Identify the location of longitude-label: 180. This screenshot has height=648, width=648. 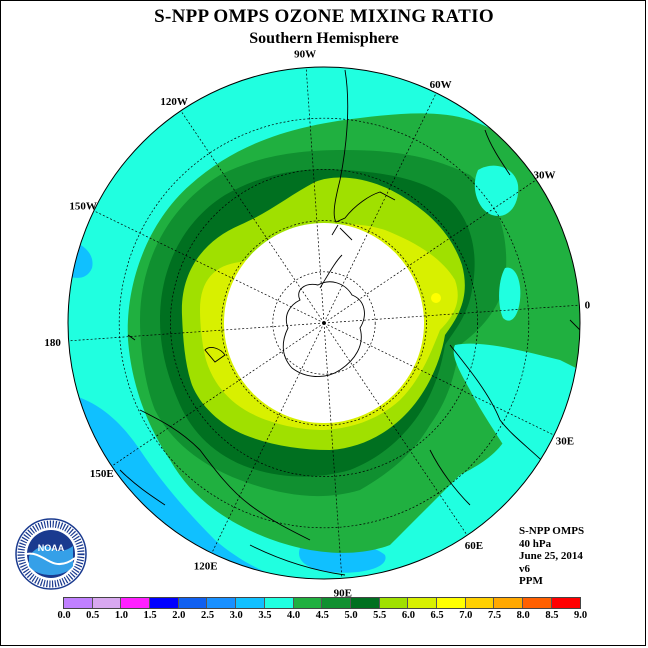
(52, 343).